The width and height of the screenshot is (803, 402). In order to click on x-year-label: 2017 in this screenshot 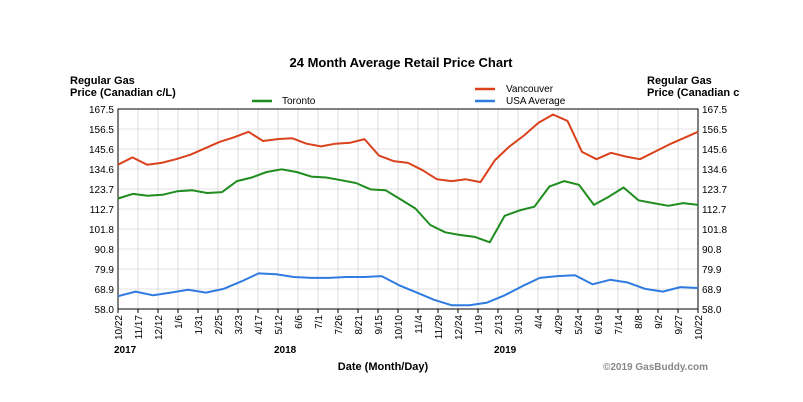, I will do `click(125, 350)`.